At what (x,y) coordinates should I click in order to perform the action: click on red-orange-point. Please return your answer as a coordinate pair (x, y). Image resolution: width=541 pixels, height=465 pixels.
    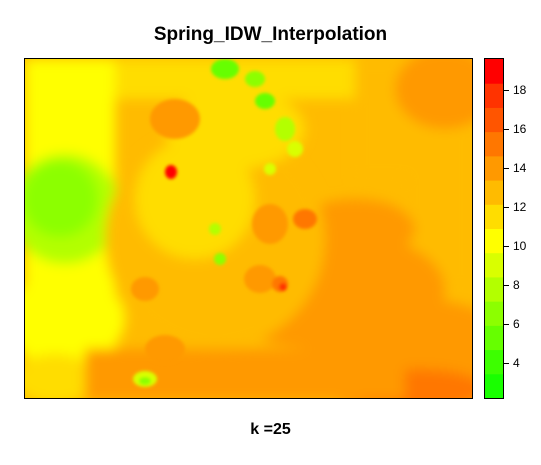
    Looking at the image, I should click on (283, 287).